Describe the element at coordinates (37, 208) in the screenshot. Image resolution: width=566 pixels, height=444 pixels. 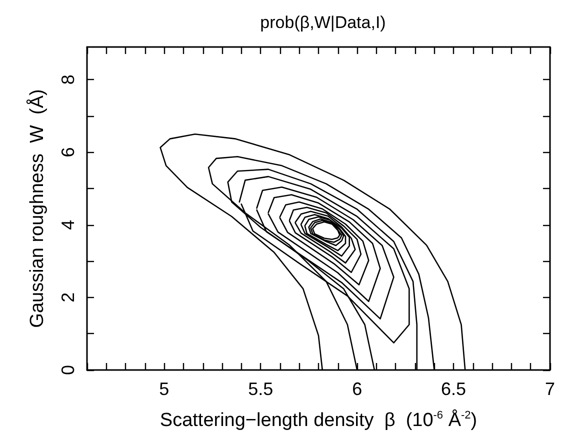
I see `y-axis-title: Gaussian roughness W (Å)` at that location.